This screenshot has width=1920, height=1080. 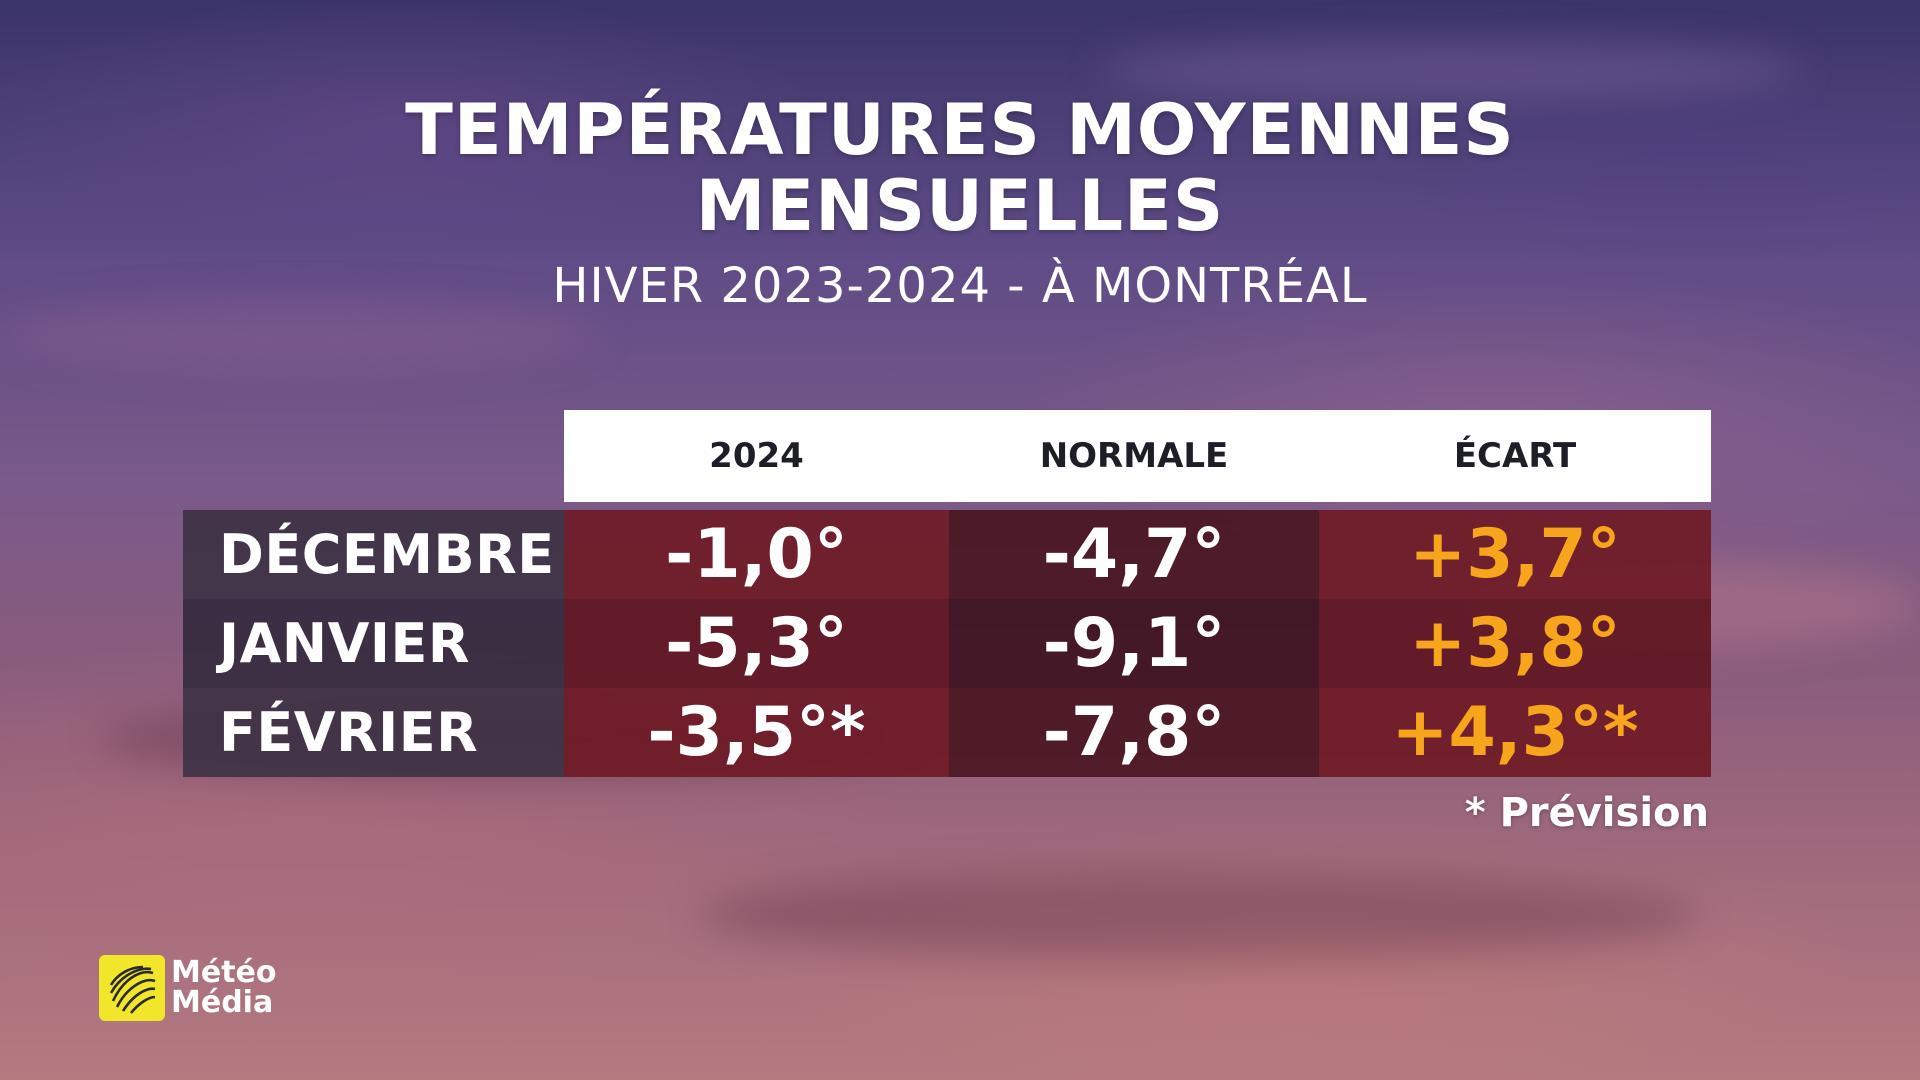 What do you see at coordinates (960, 206) in the screenshot?
I see `page-title-line-2: MENSUELLES` at bounding box center [960, 206].